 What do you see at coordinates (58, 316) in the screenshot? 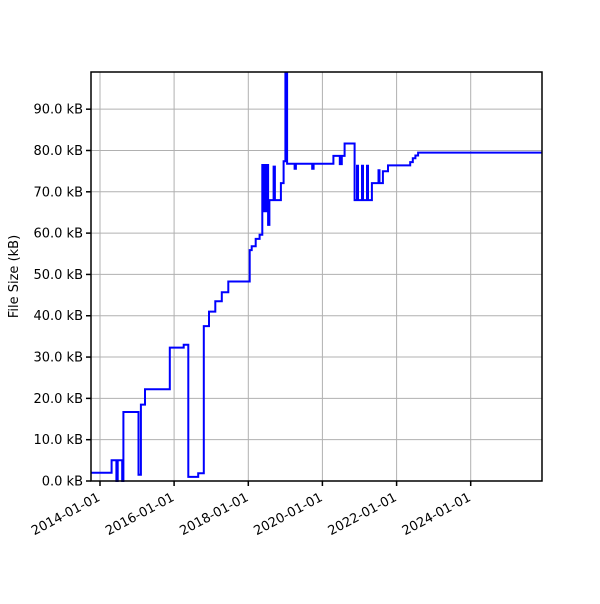
I see `y-tick-label: 40.0 kB` at bounding box center [58, 316].